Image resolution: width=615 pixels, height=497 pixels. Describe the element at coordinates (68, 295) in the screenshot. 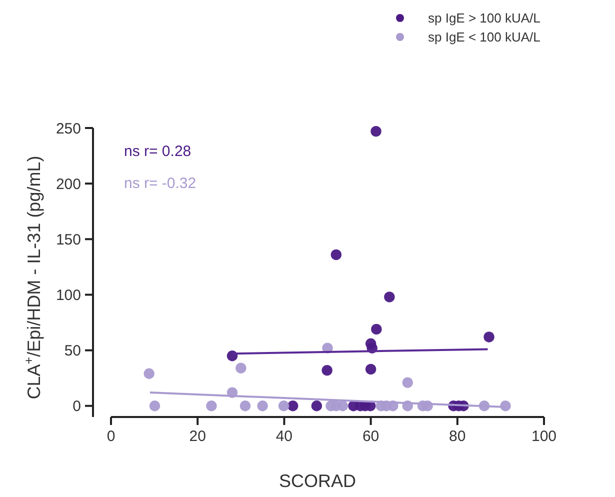

I see `y-tick-label: 100` at that location.